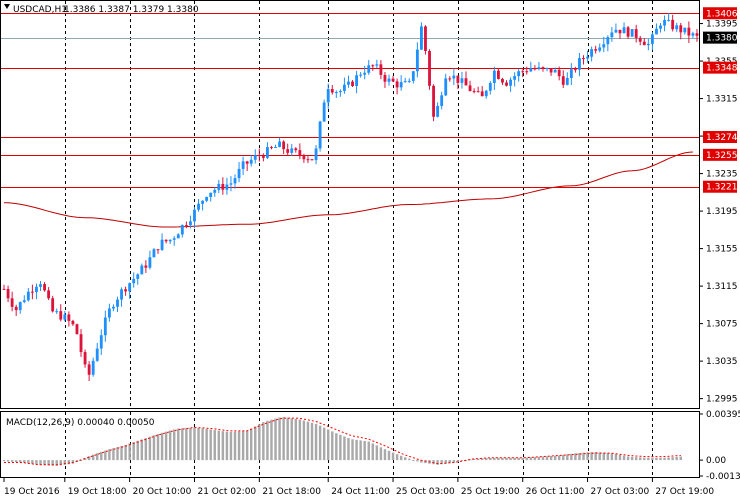  Describe the element at coordinates (555, 492) in the screenshot. I see `time-tick-label: 26 Oct 11:00` at that location.